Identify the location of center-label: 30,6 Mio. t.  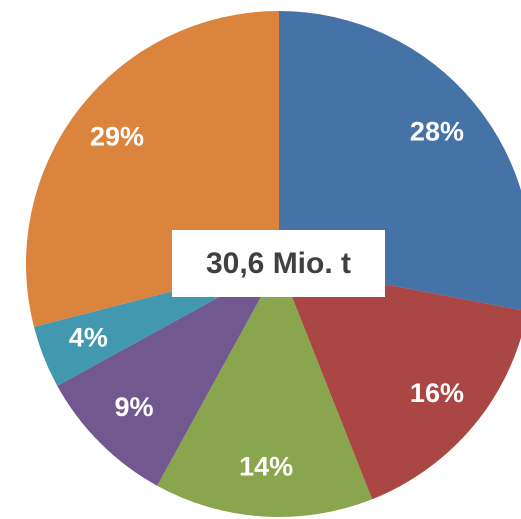
(278, 263).